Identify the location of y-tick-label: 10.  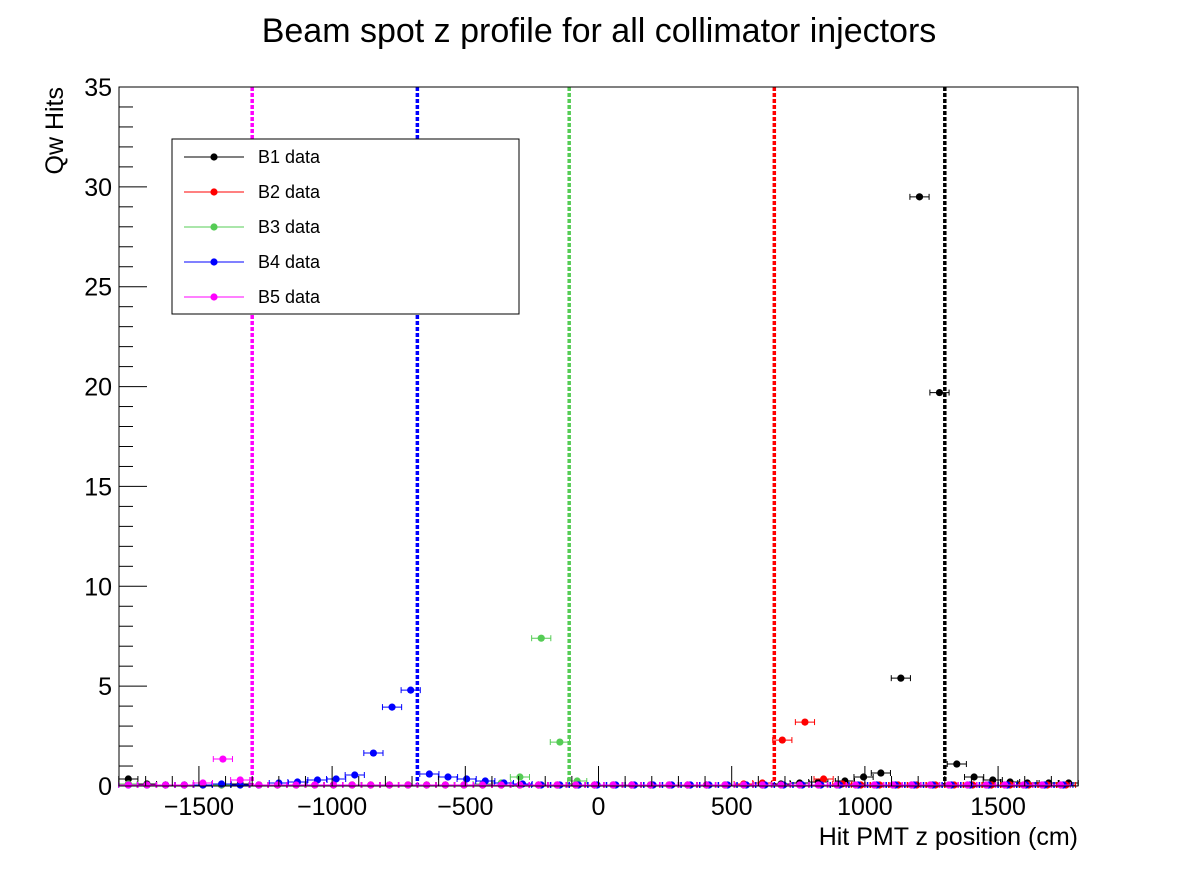
(98, 587).